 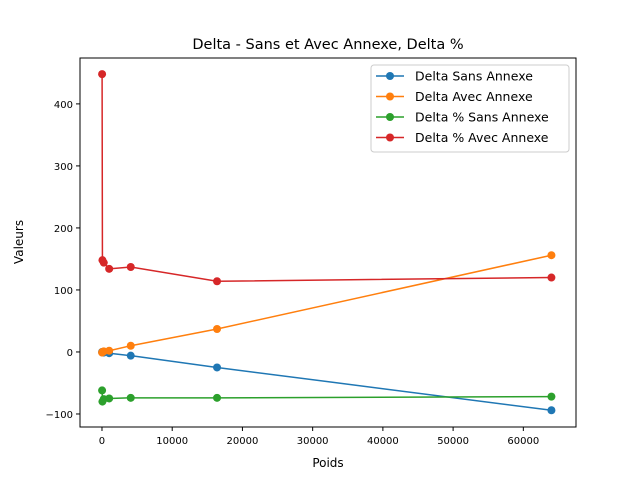 I want to click on x-axis-label: Poids, so click(x=327, y=463).